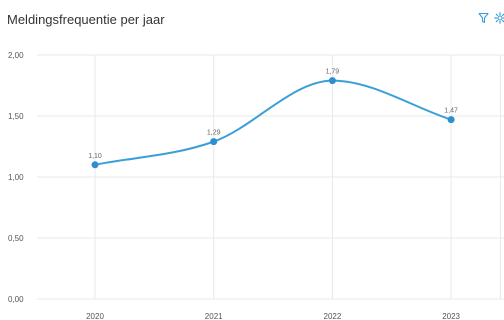  I want to click on data-label: 1,79, so click(333, 72).